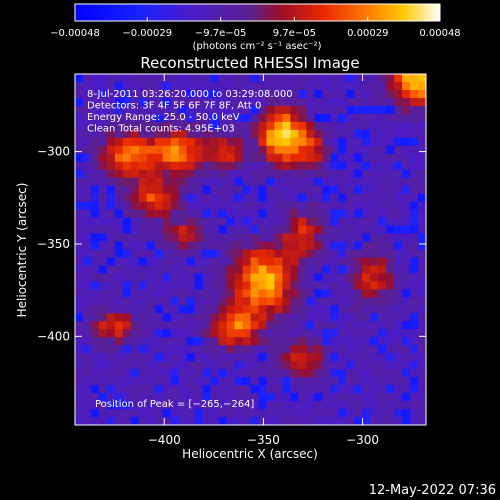 This screenshot has width=500, height=500. I want to click on timestamp: 12-May-2022 07:36, so click(432, 490).